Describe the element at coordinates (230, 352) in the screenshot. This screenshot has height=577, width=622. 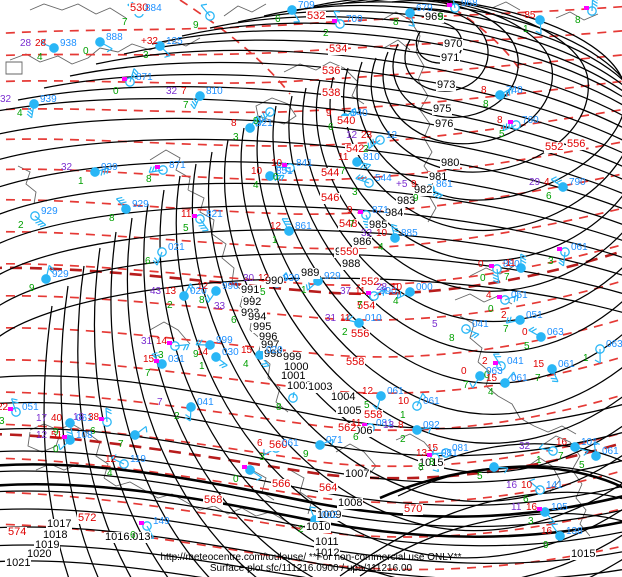
I see `station-pressure: 030` at that location.